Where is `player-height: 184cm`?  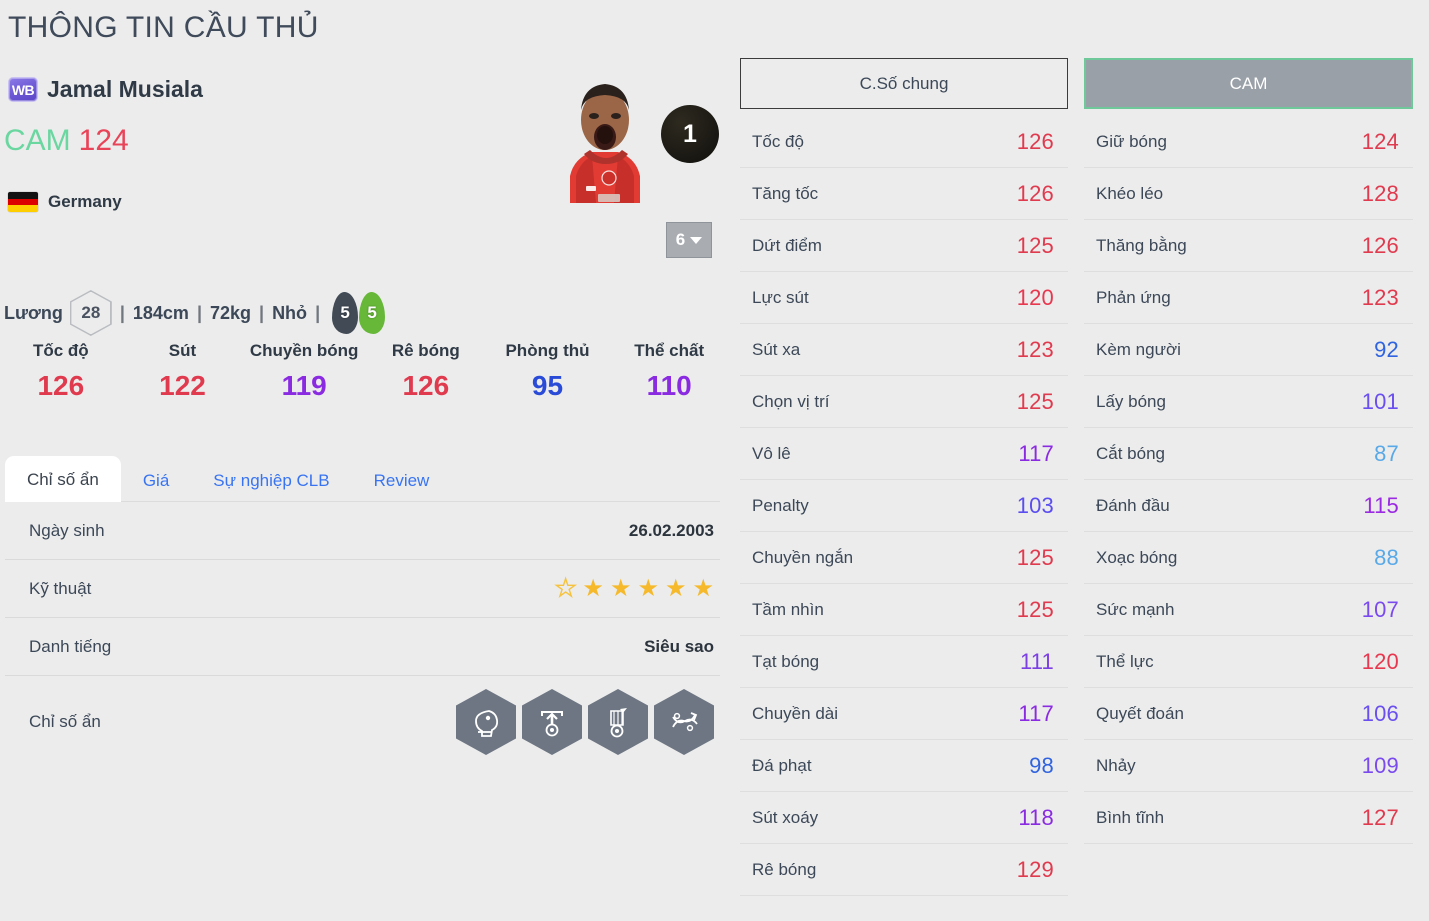
player-height: 184cm is located at coordinates (160, 312).